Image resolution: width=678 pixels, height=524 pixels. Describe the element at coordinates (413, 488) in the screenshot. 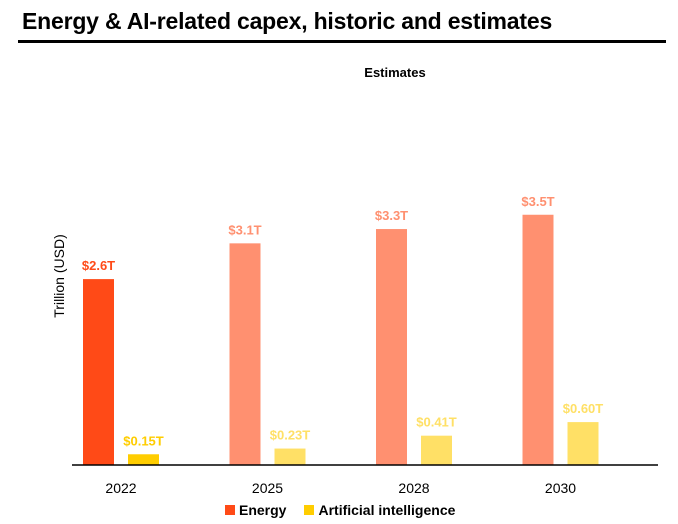

I see `x-tick-label-2028: 2028` at that location.